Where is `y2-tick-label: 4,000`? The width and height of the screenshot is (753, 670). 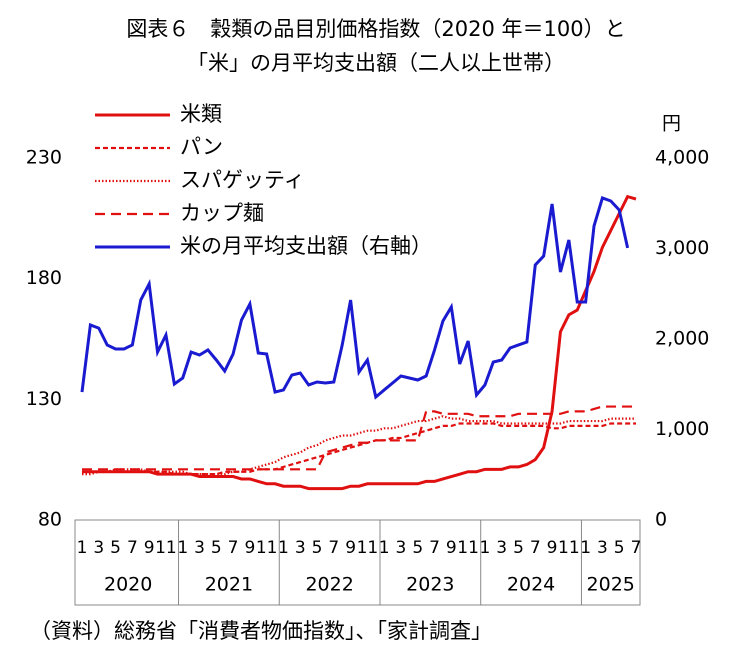
y2-tick-label: 4,000 is located at coordinates (682, 158).